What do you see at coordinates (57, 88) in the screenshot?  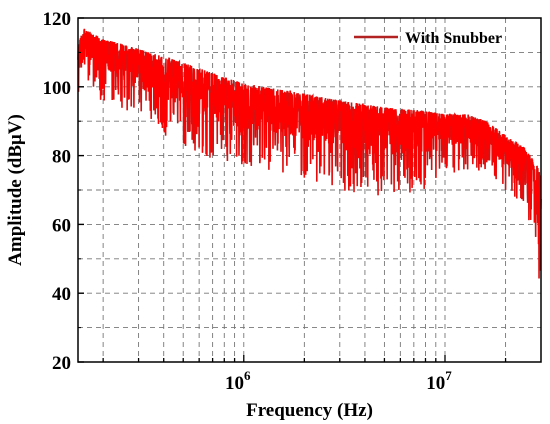 I see `y-tick-label: 100` at bounding box center [57, 88].